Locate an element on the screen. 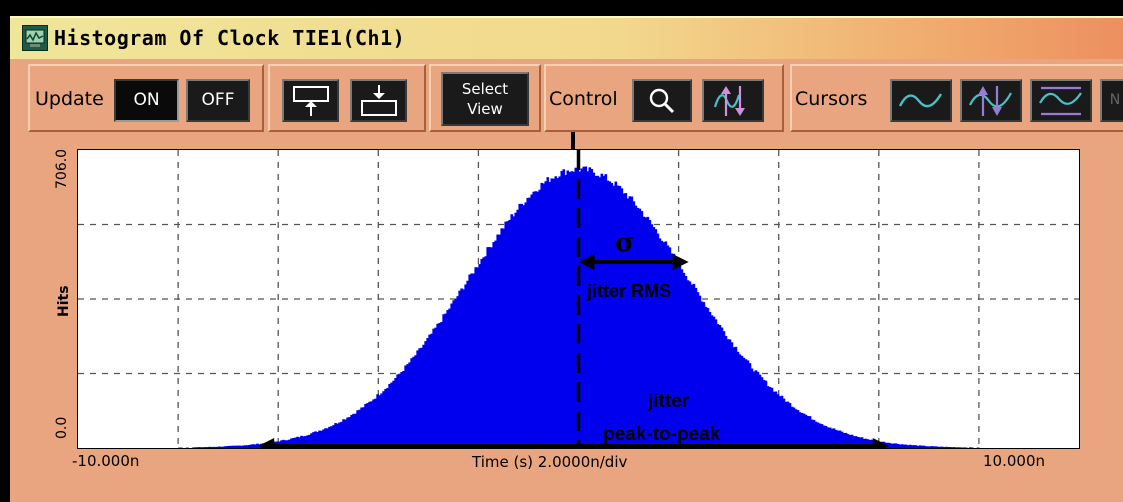 The height and width of the screenshot is (502, 1123). title-bar: Histogram Of Clock TIE1(Ch1) is located at coordinates (566, 37).